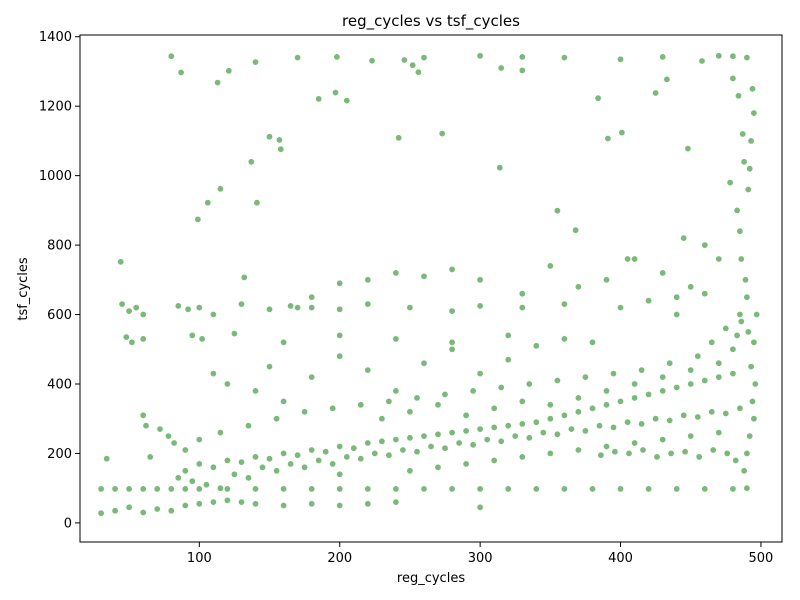 This screenshot has width=800, height=600. What do you see at coordinates (199, 558) in the screenshot?
I see `x-tick-label: 100` at bounding box center [199, 558].